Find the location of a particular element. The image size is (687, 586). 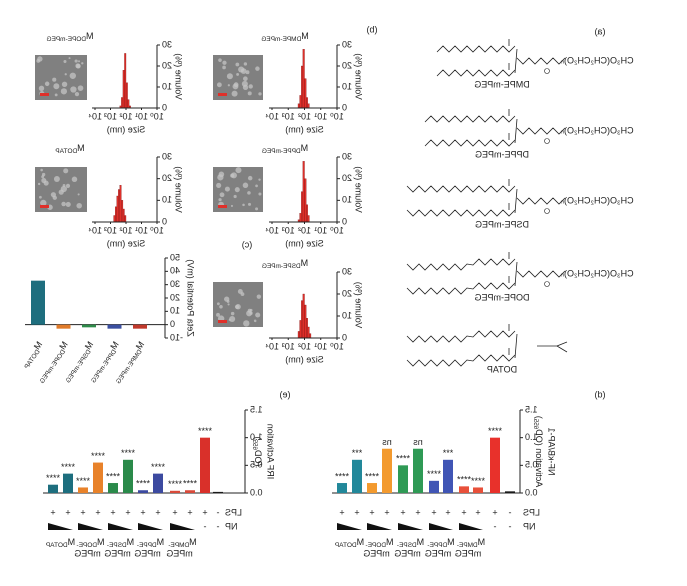

y-axis-label-line2: (OD655) is located at coordinates (256, 451).